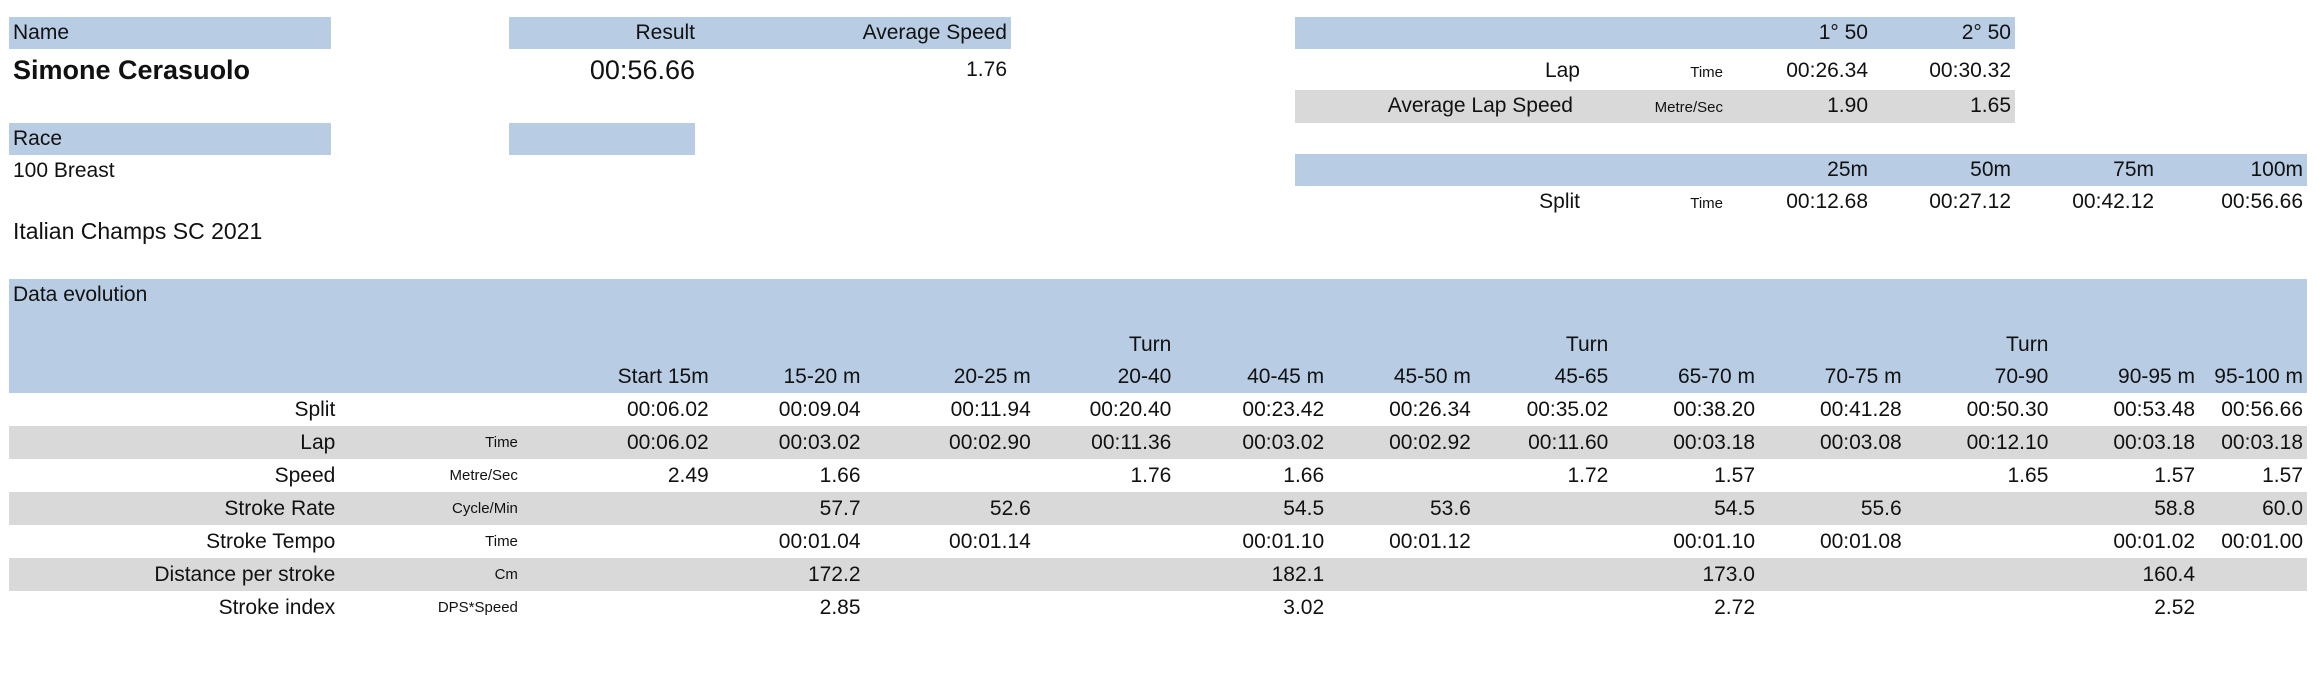  Describe the element at coordinates (934, 32) in the screenshot. I see `average-speed-label: Average Speed` at that location.